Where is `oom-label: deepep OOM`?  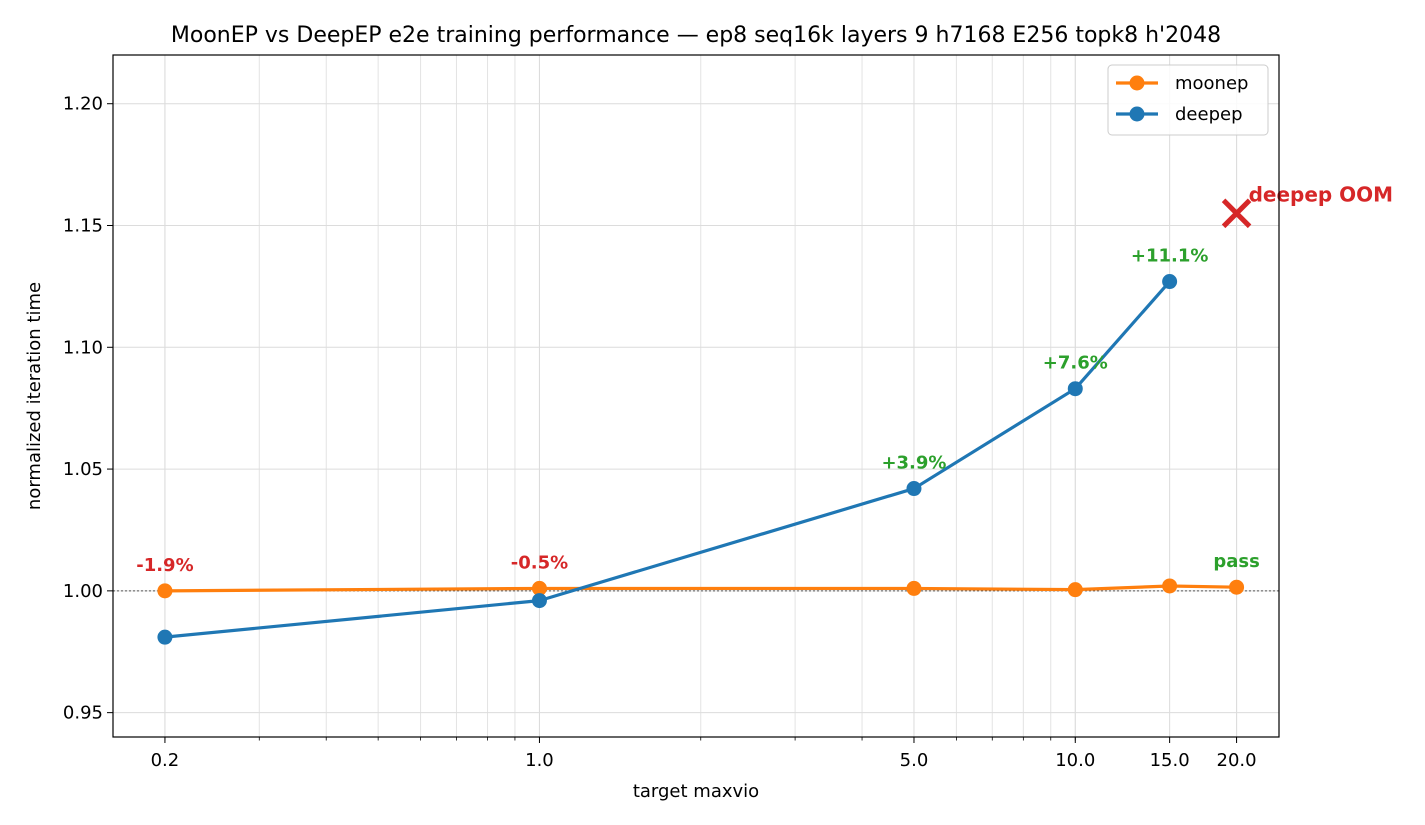
oom-label: deepep OOM is located at coordinates (1321, 194).